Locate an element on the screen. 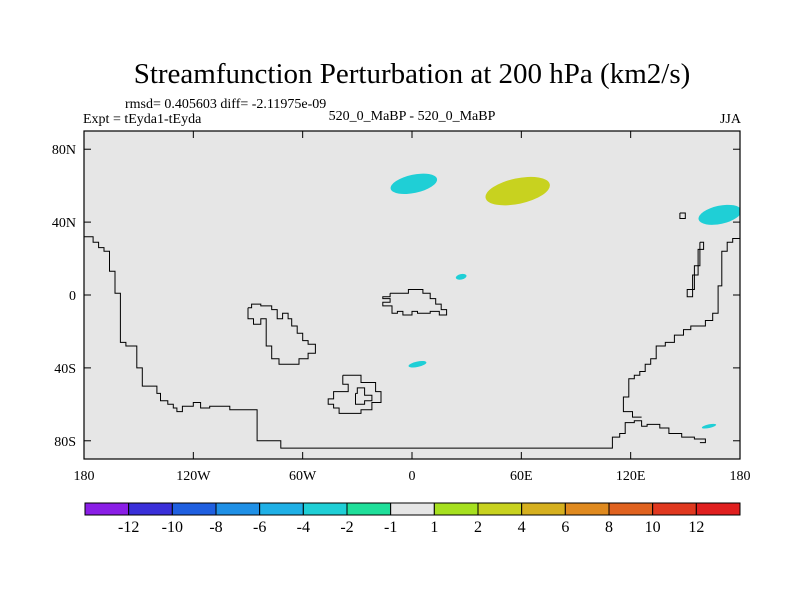 The width and height of the screenshot is (800, 600). colorbar-label: -2 is located at coordinates (346, 527).